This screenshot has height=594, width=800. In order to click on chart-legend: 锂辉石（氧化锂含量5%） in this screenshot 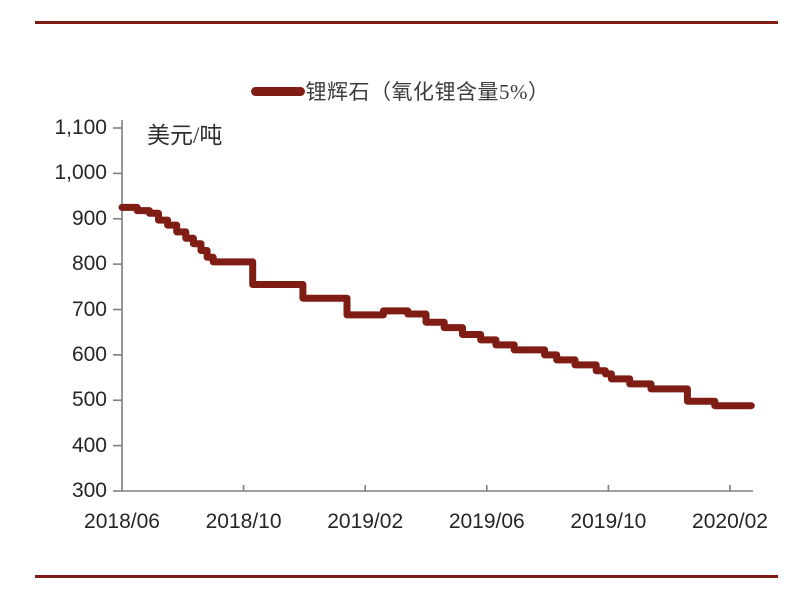, I will do `click(400, 91)`.